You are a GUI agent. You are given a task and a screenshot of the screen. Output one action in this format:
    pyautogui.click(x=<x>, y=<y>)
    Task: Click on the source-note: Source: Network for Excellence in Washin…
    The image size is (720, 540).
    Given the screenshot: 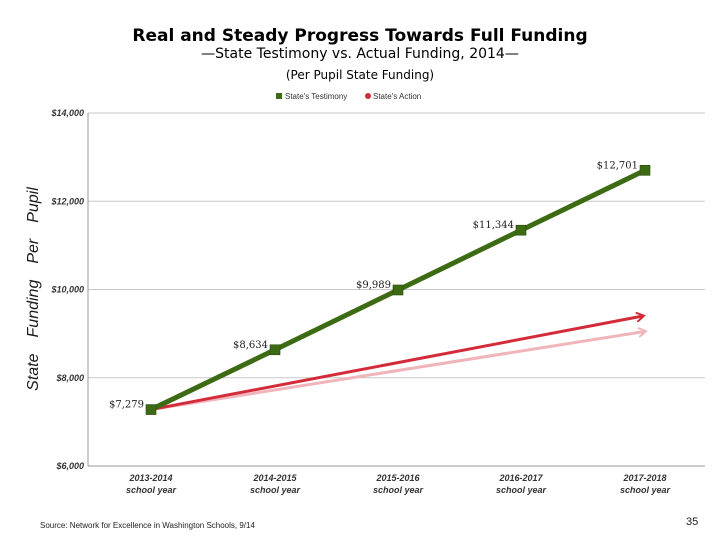 What is the action you would take?
    pyautogui.click(x=147, y=525)
    